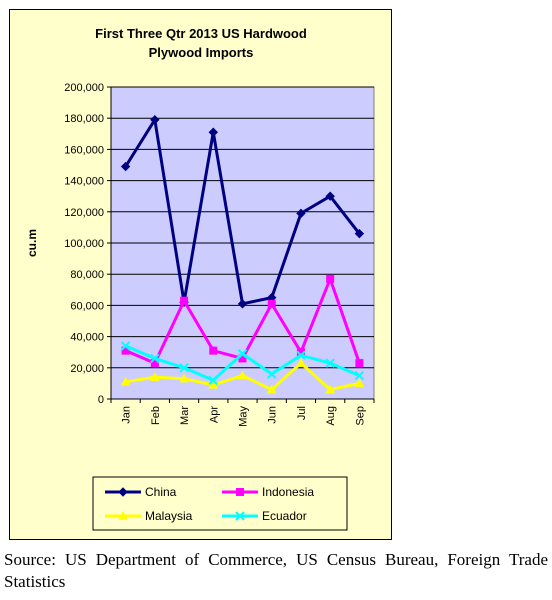 The height and width of the screenshot is (600, 552). What do you see at coordinates (84, 182) in the screenshot?
I see `y-tick-label: 140,000` at bounding box center [84, 182].